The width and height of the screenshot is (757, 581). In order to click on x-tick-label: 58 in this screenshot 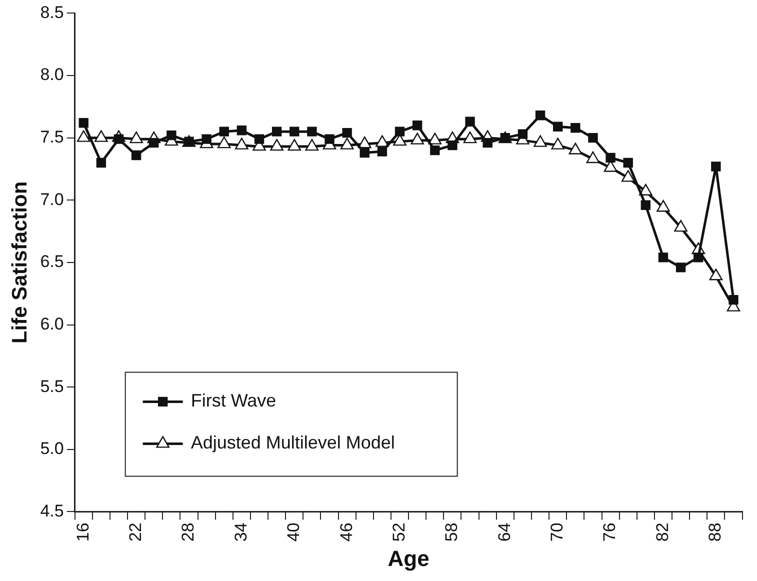, I will do `click(452, 532)`.